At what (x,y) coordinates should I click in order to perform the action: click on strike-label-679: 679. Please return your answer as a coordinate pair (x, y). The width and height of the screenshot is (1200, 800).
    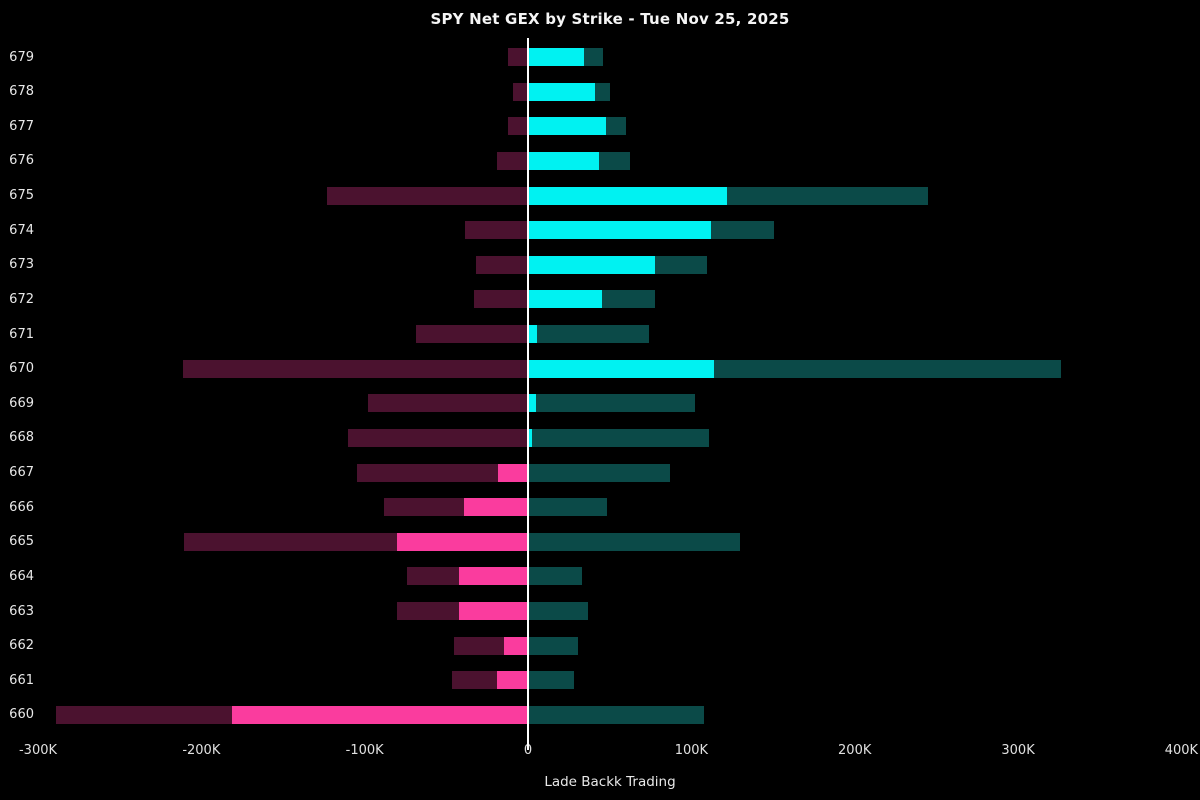
    Looking at the image, I should click on (21, 57).